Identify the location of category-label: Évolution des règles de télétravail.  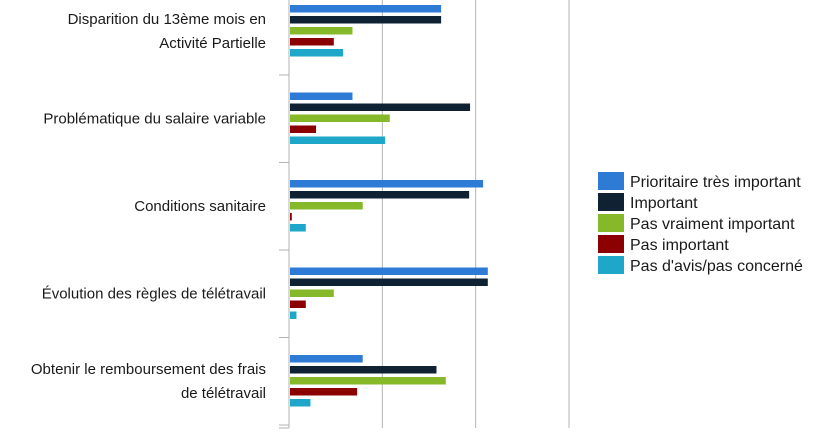
(154, 293).